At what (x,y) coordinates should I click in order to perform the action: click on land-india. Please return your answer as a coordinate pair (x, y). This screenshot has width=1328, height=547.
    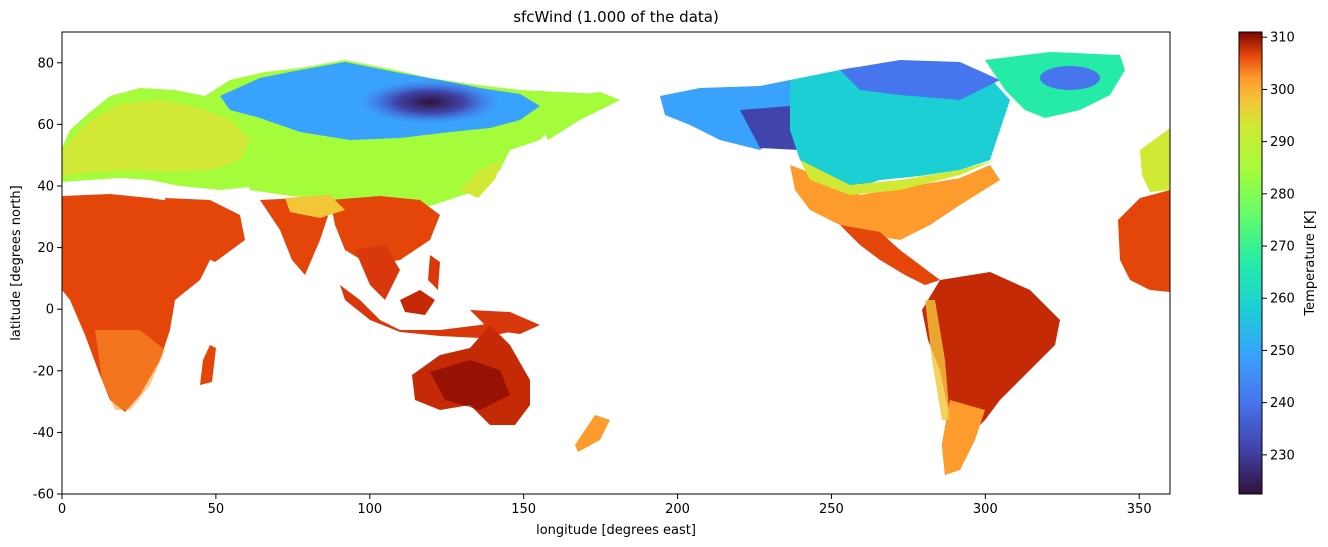
    Looking at the image, I should click on (295, 236).